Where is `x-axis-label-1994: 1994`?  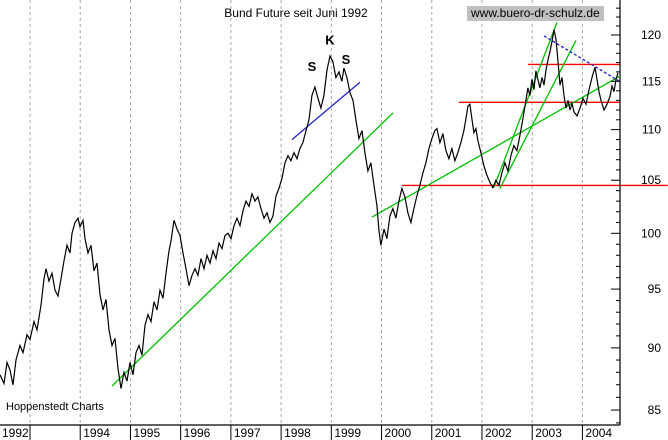 x-axis-label-1994: 1994 is located at coordinates (96, 433).